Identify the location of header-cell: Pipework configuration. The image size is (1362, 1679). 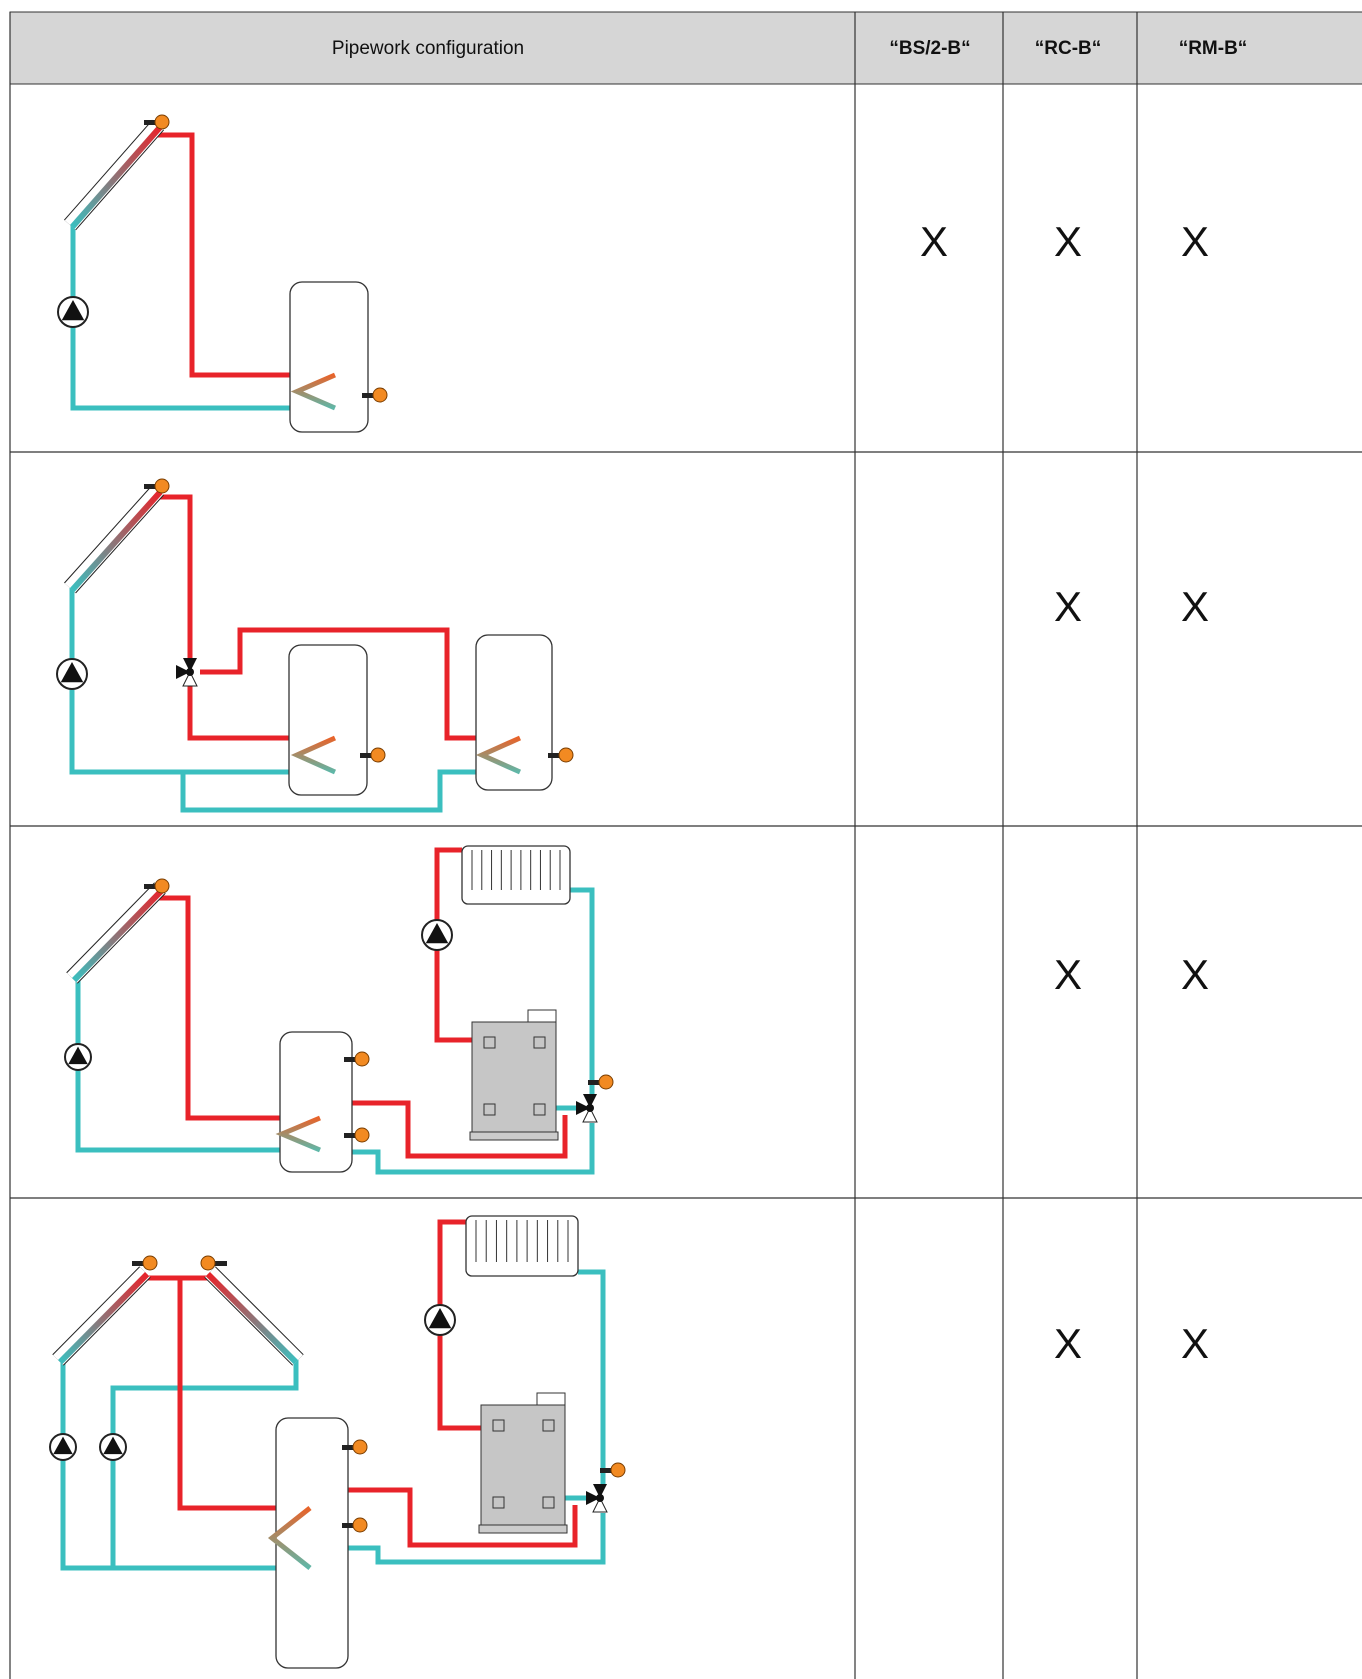
(428, 48).